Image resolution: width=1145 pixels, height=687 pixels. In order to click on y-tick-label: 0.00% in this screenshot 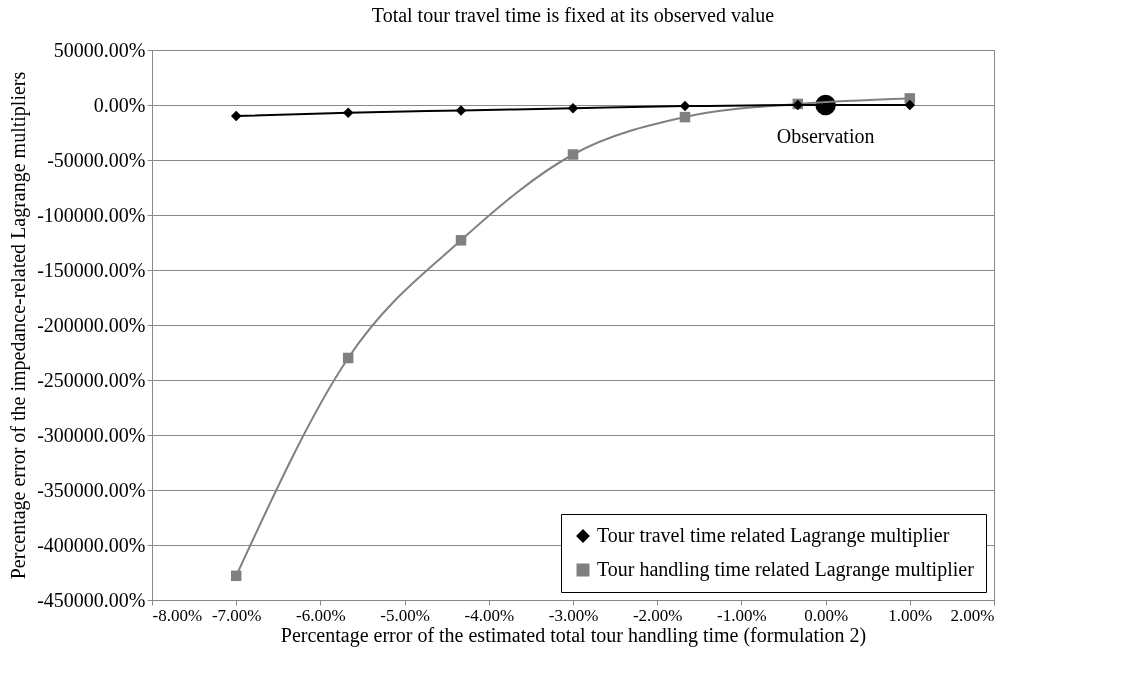, I will do `click(119, 104)`.